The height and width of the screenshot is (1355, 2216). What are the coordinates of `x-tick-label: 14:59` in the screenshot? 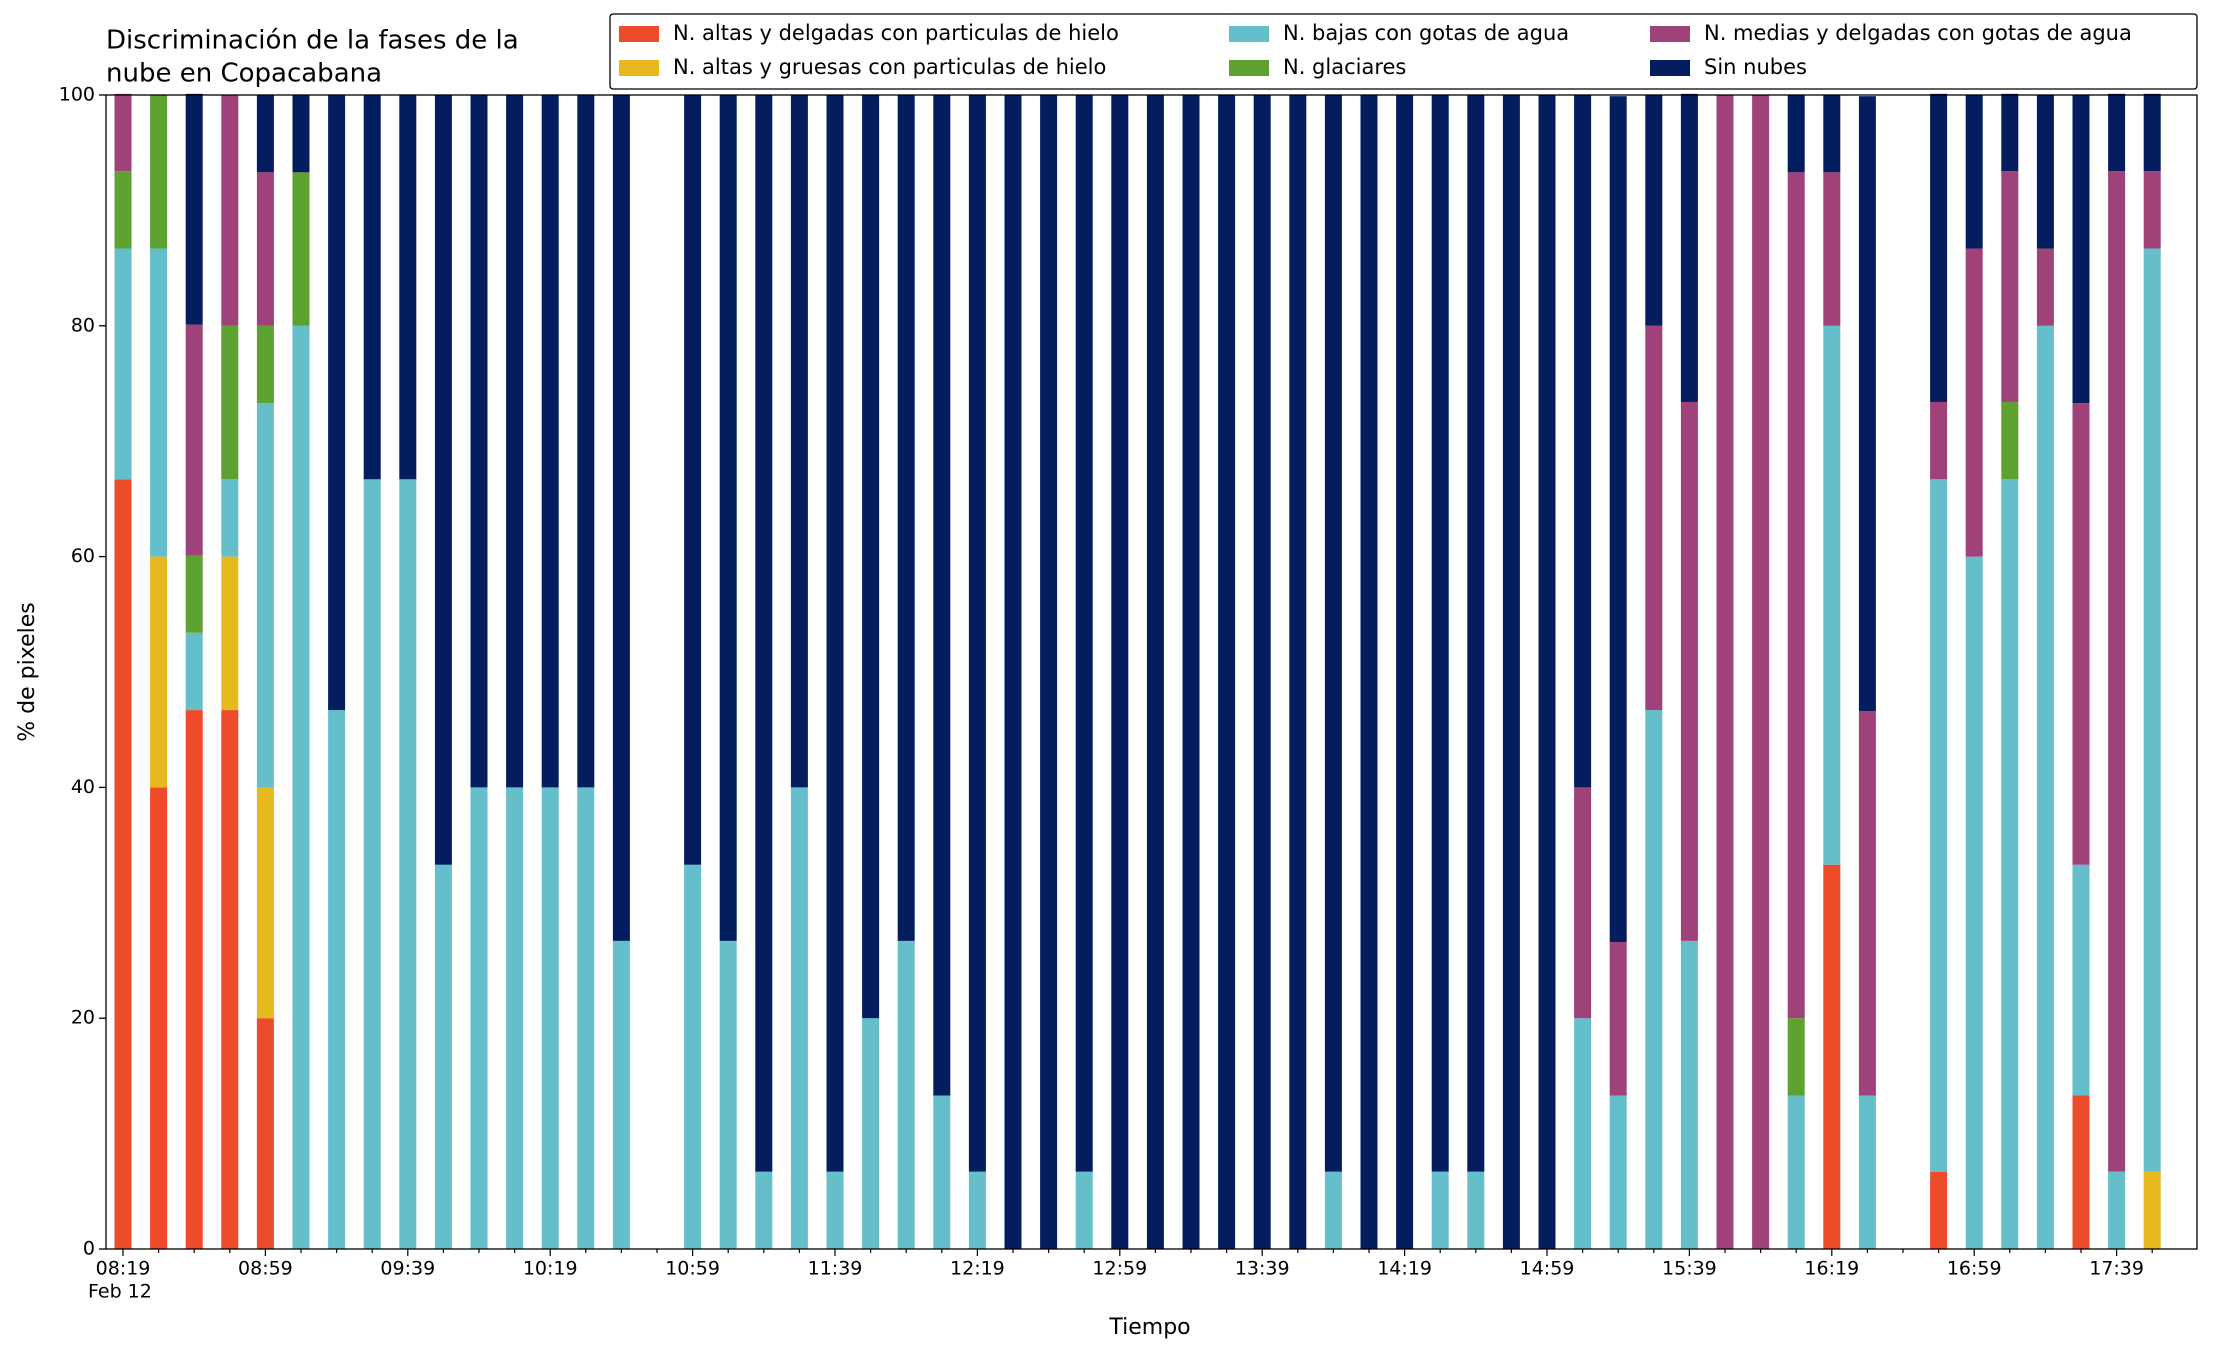 It's located at (1547, 1269).